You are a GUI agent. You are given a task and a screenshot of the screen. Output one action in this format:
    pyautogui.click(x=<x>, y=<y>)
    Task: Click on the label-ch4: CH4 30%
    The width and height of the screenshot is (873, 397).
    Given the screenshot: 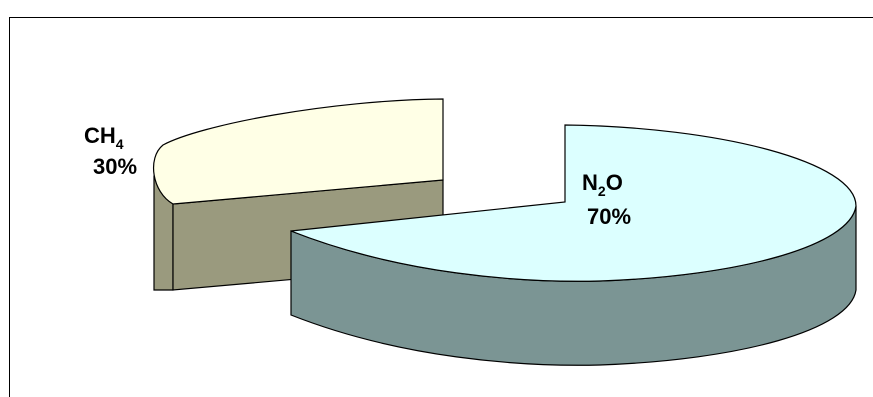 What is the action you would take?
    pyautogui.click(x=110, y=151)
    